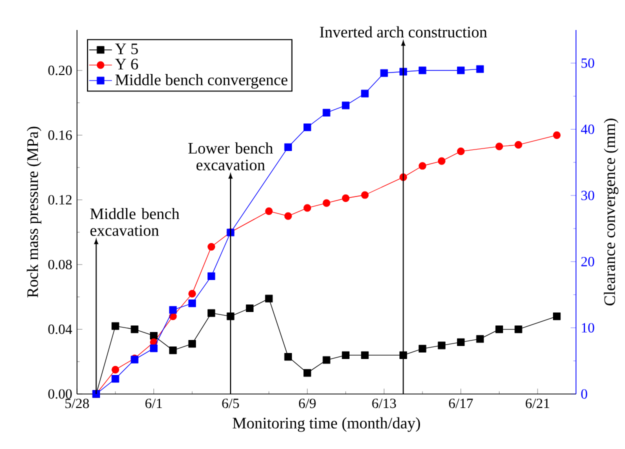  I want to click on legend-label: Y 5, so click(126, 49).